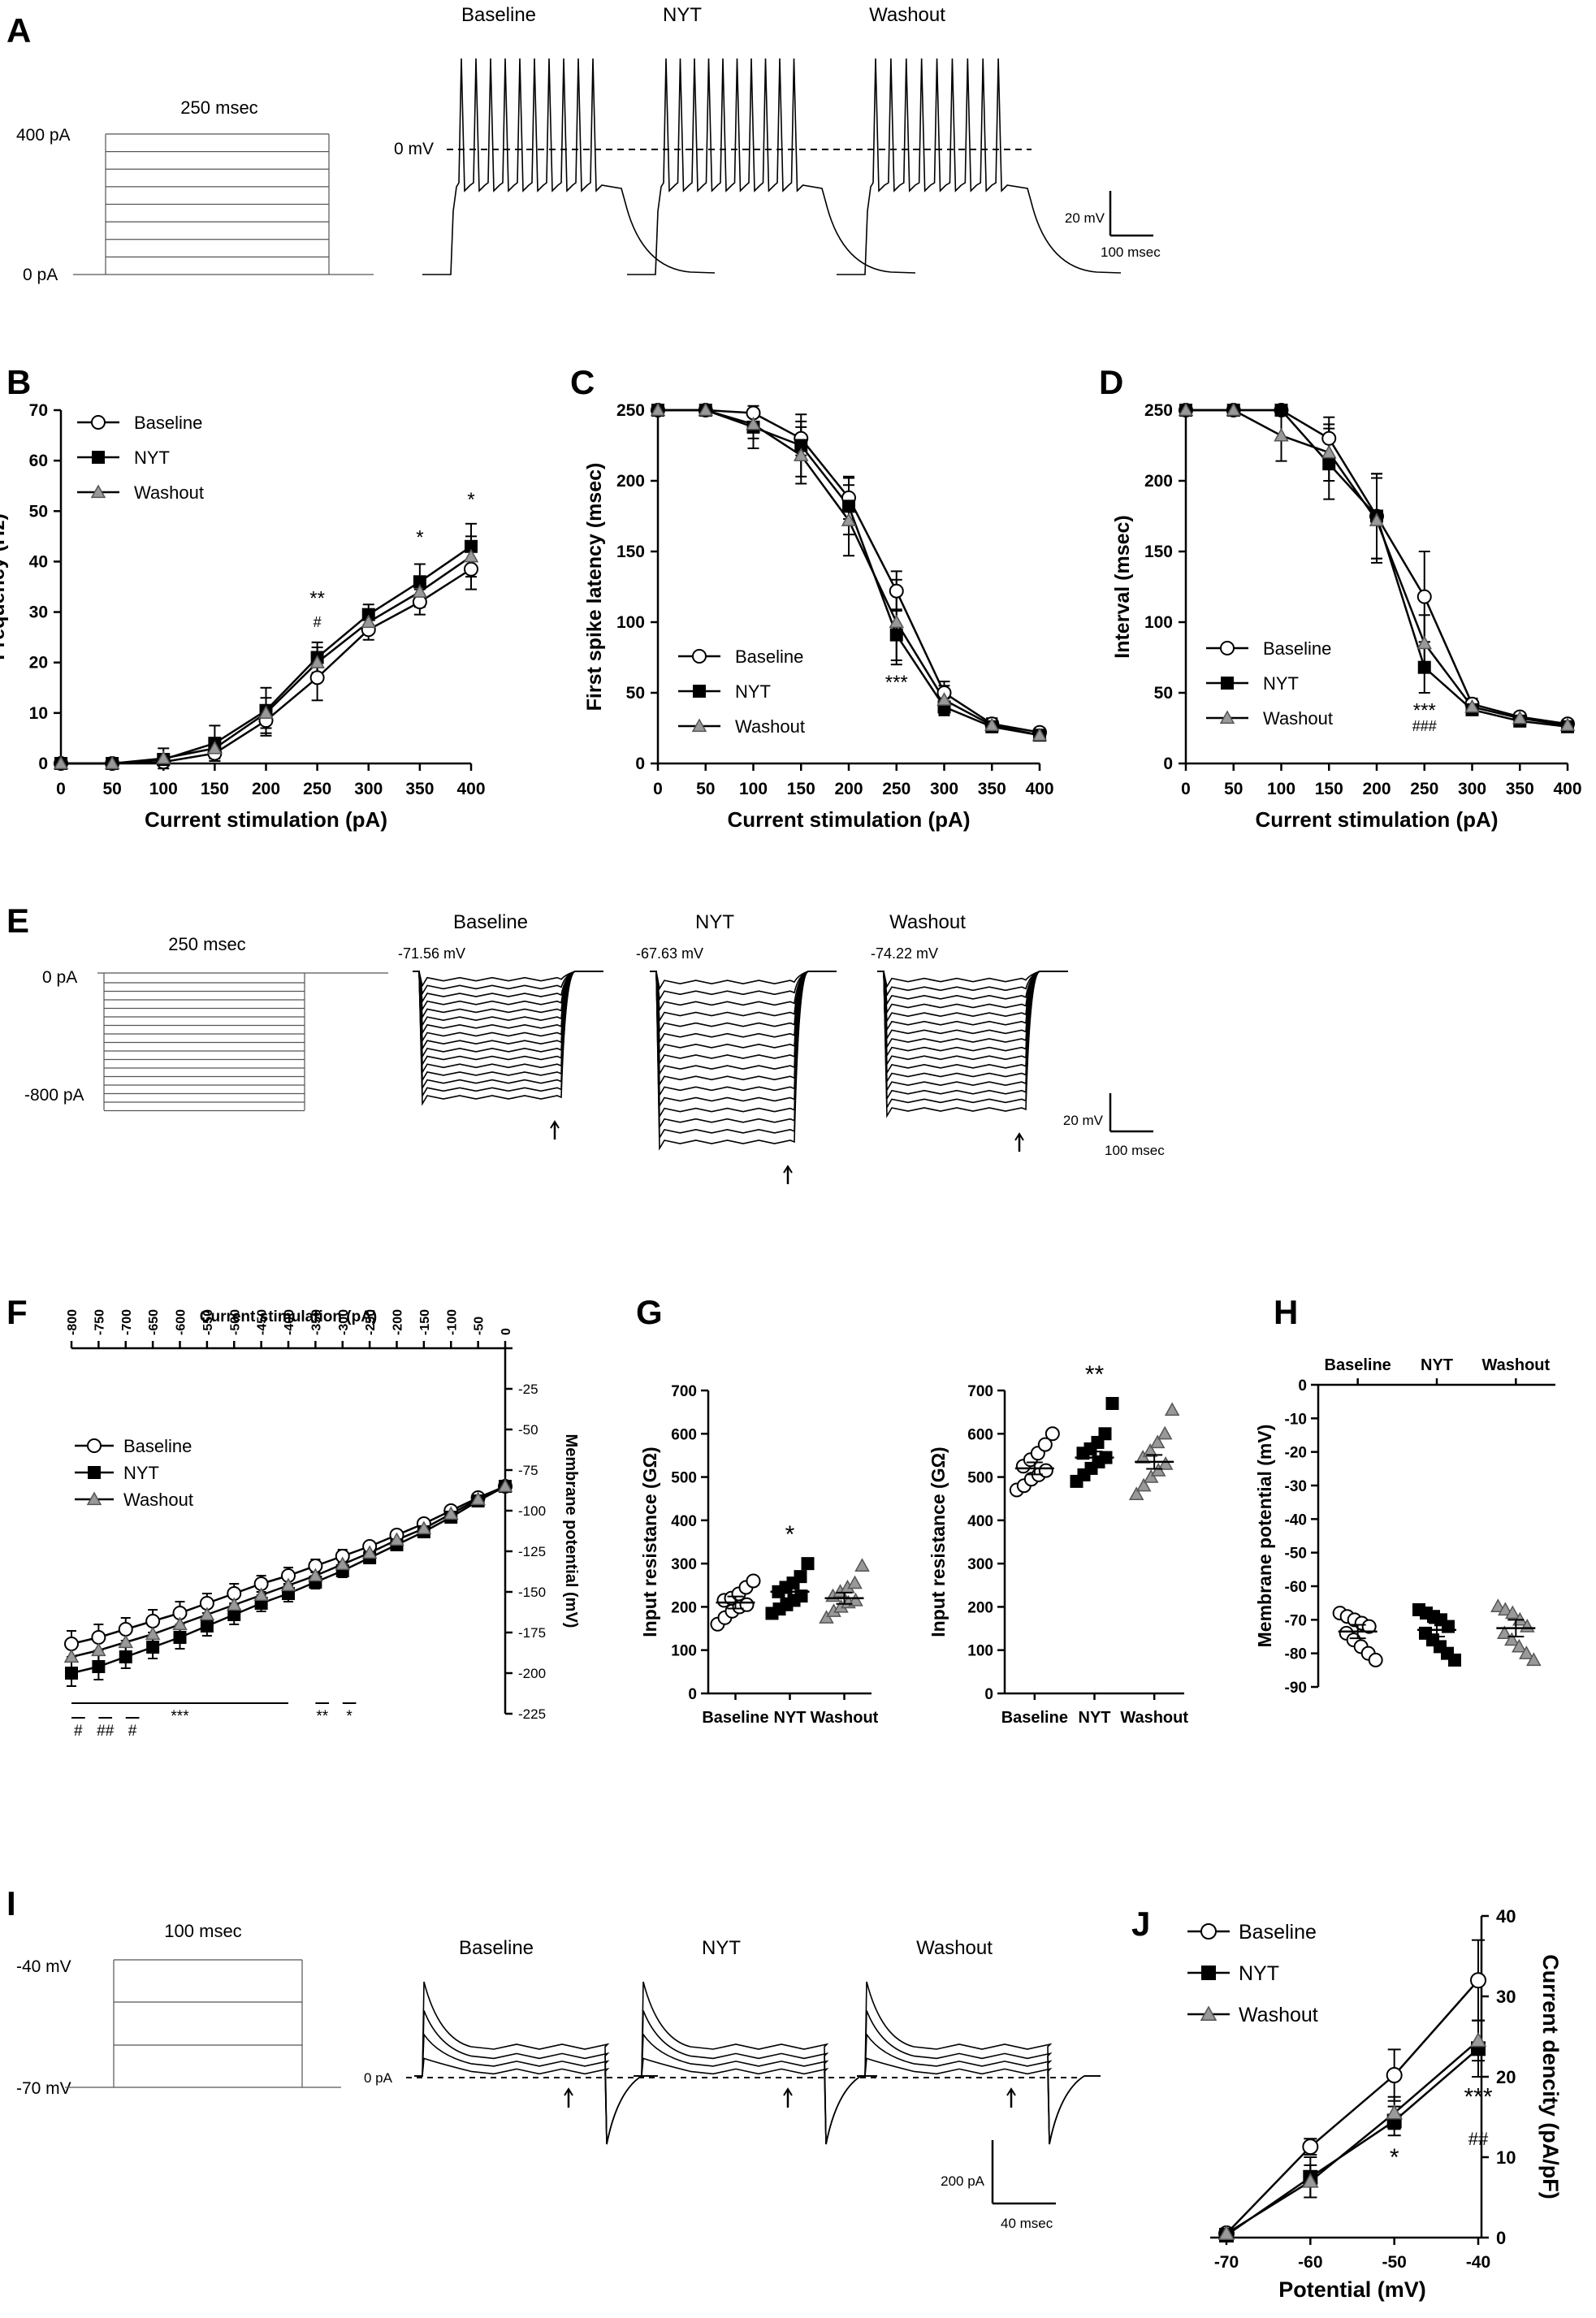 The height and width of the screenshot is (2318, 1596). I want to click on x-tick-label: 250, so click(317, 789).